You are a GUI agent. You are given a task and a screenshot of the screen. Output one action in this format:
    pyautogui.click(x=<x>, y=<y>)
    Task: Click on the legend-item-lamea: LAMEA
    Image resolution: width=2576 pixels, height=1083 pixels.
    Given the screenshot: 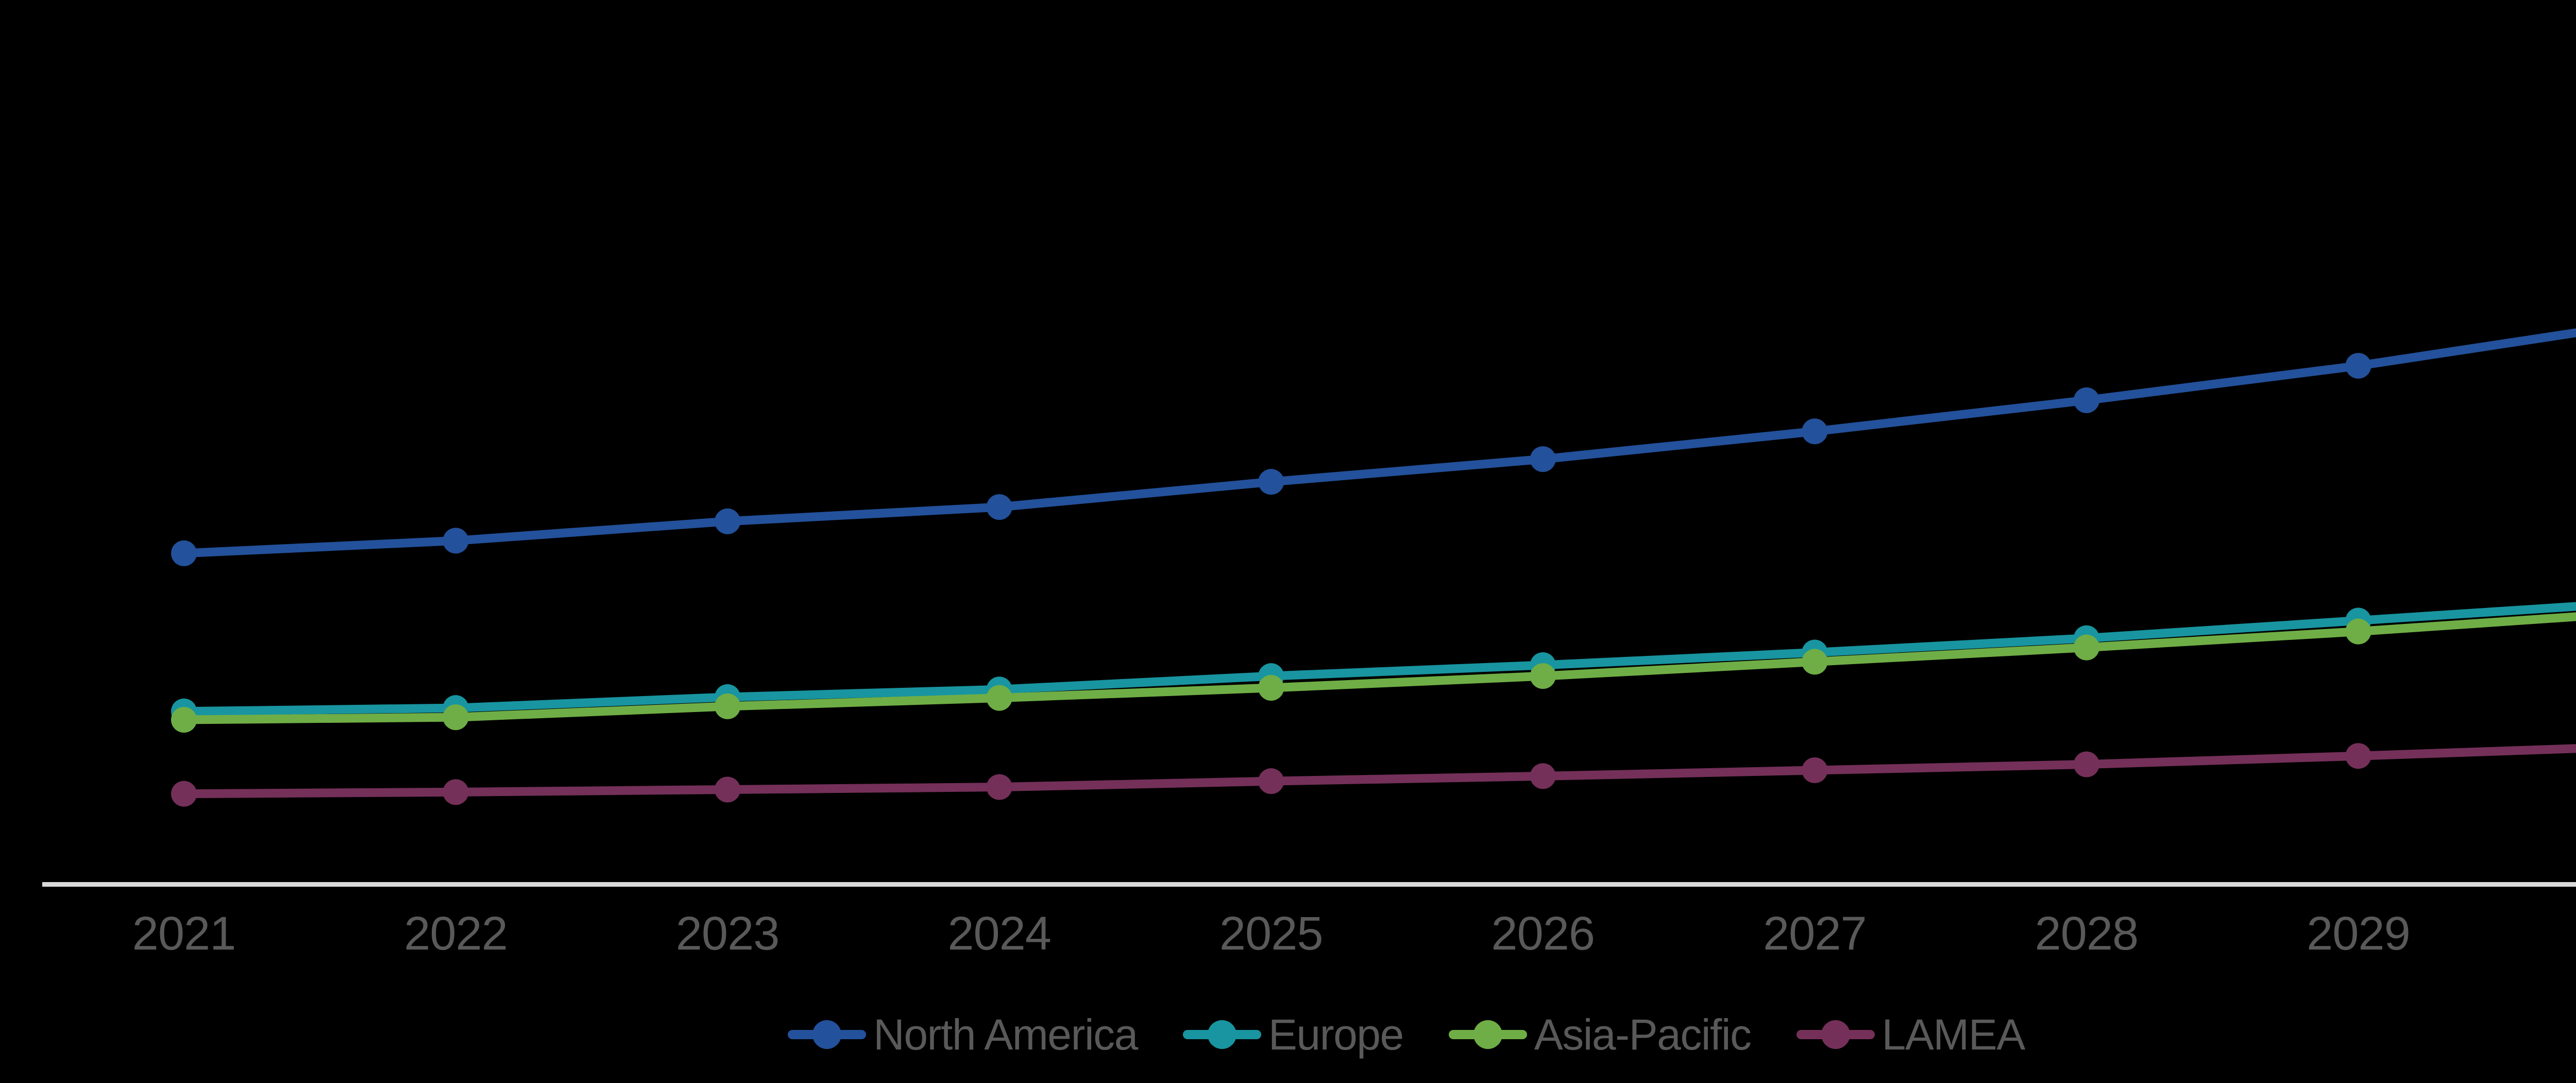 What is the action you would take?
    pyautogui.click(x=1911, y=1034)
    